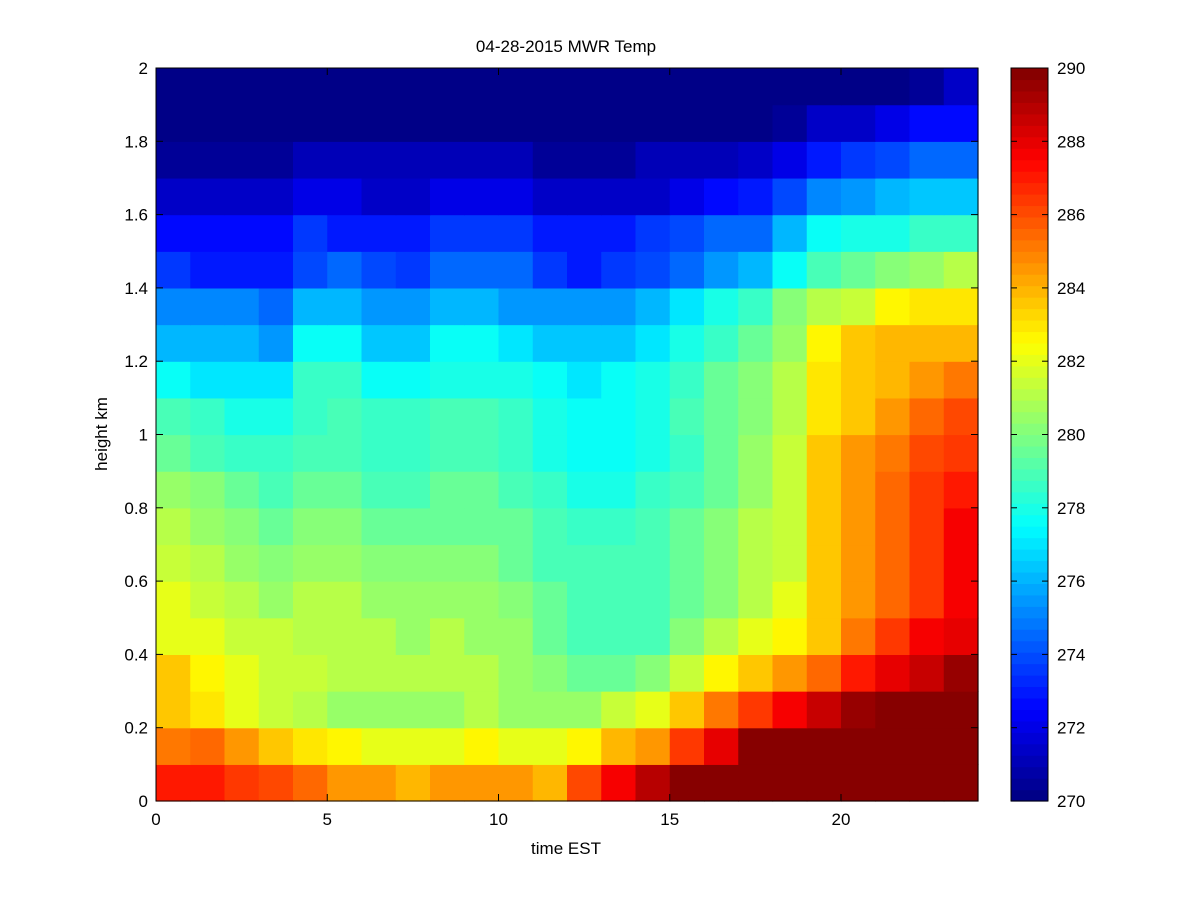  What do you see at coordinates (1071, 435) in the screenshot?
I see `colorbar-tick-label: 280` at bounding box center [1071, 435].